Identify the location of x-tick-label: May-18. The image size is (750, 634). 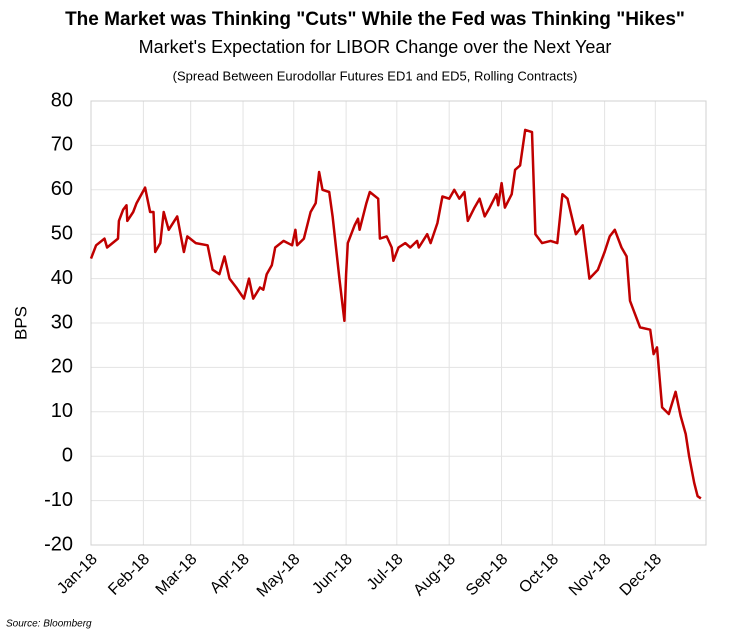
(279, 576).